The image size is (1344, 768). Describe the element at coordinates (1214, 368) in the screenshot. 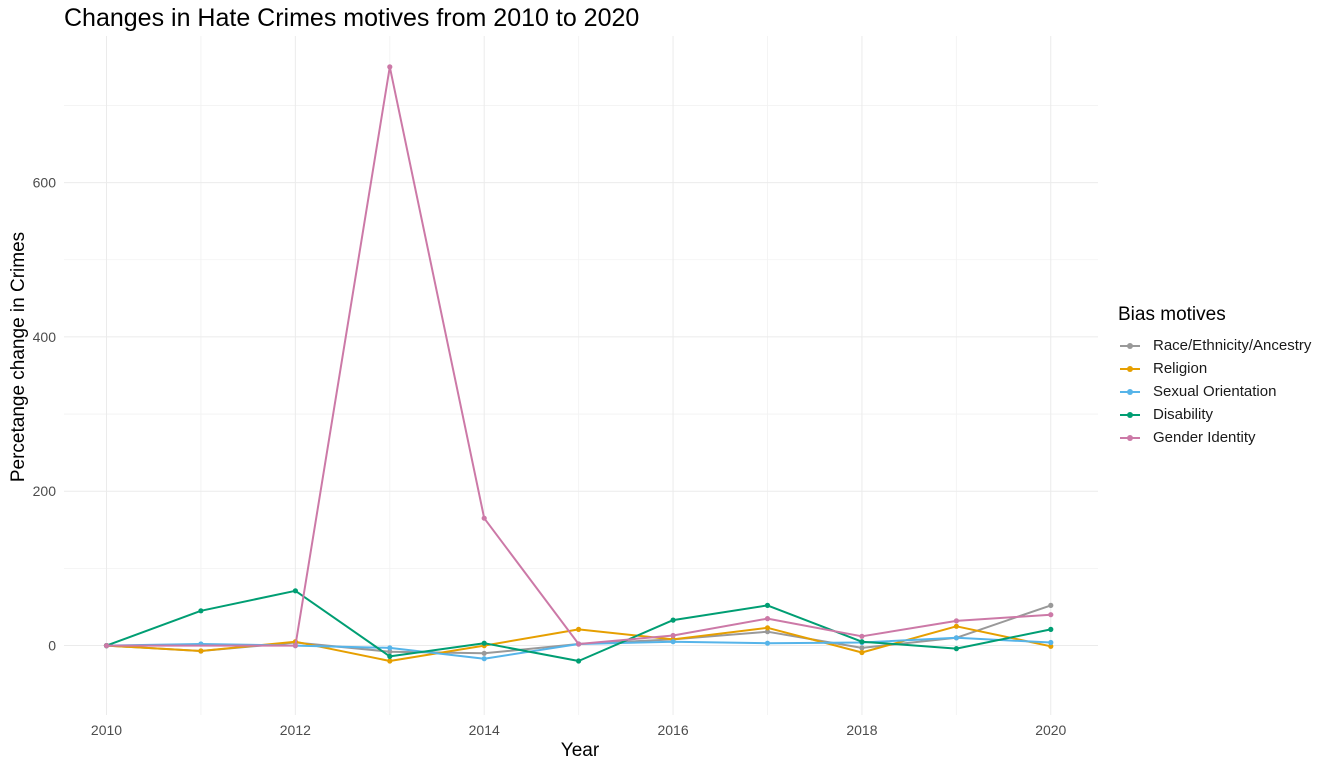

I see `legend-item: Religion` at that location.